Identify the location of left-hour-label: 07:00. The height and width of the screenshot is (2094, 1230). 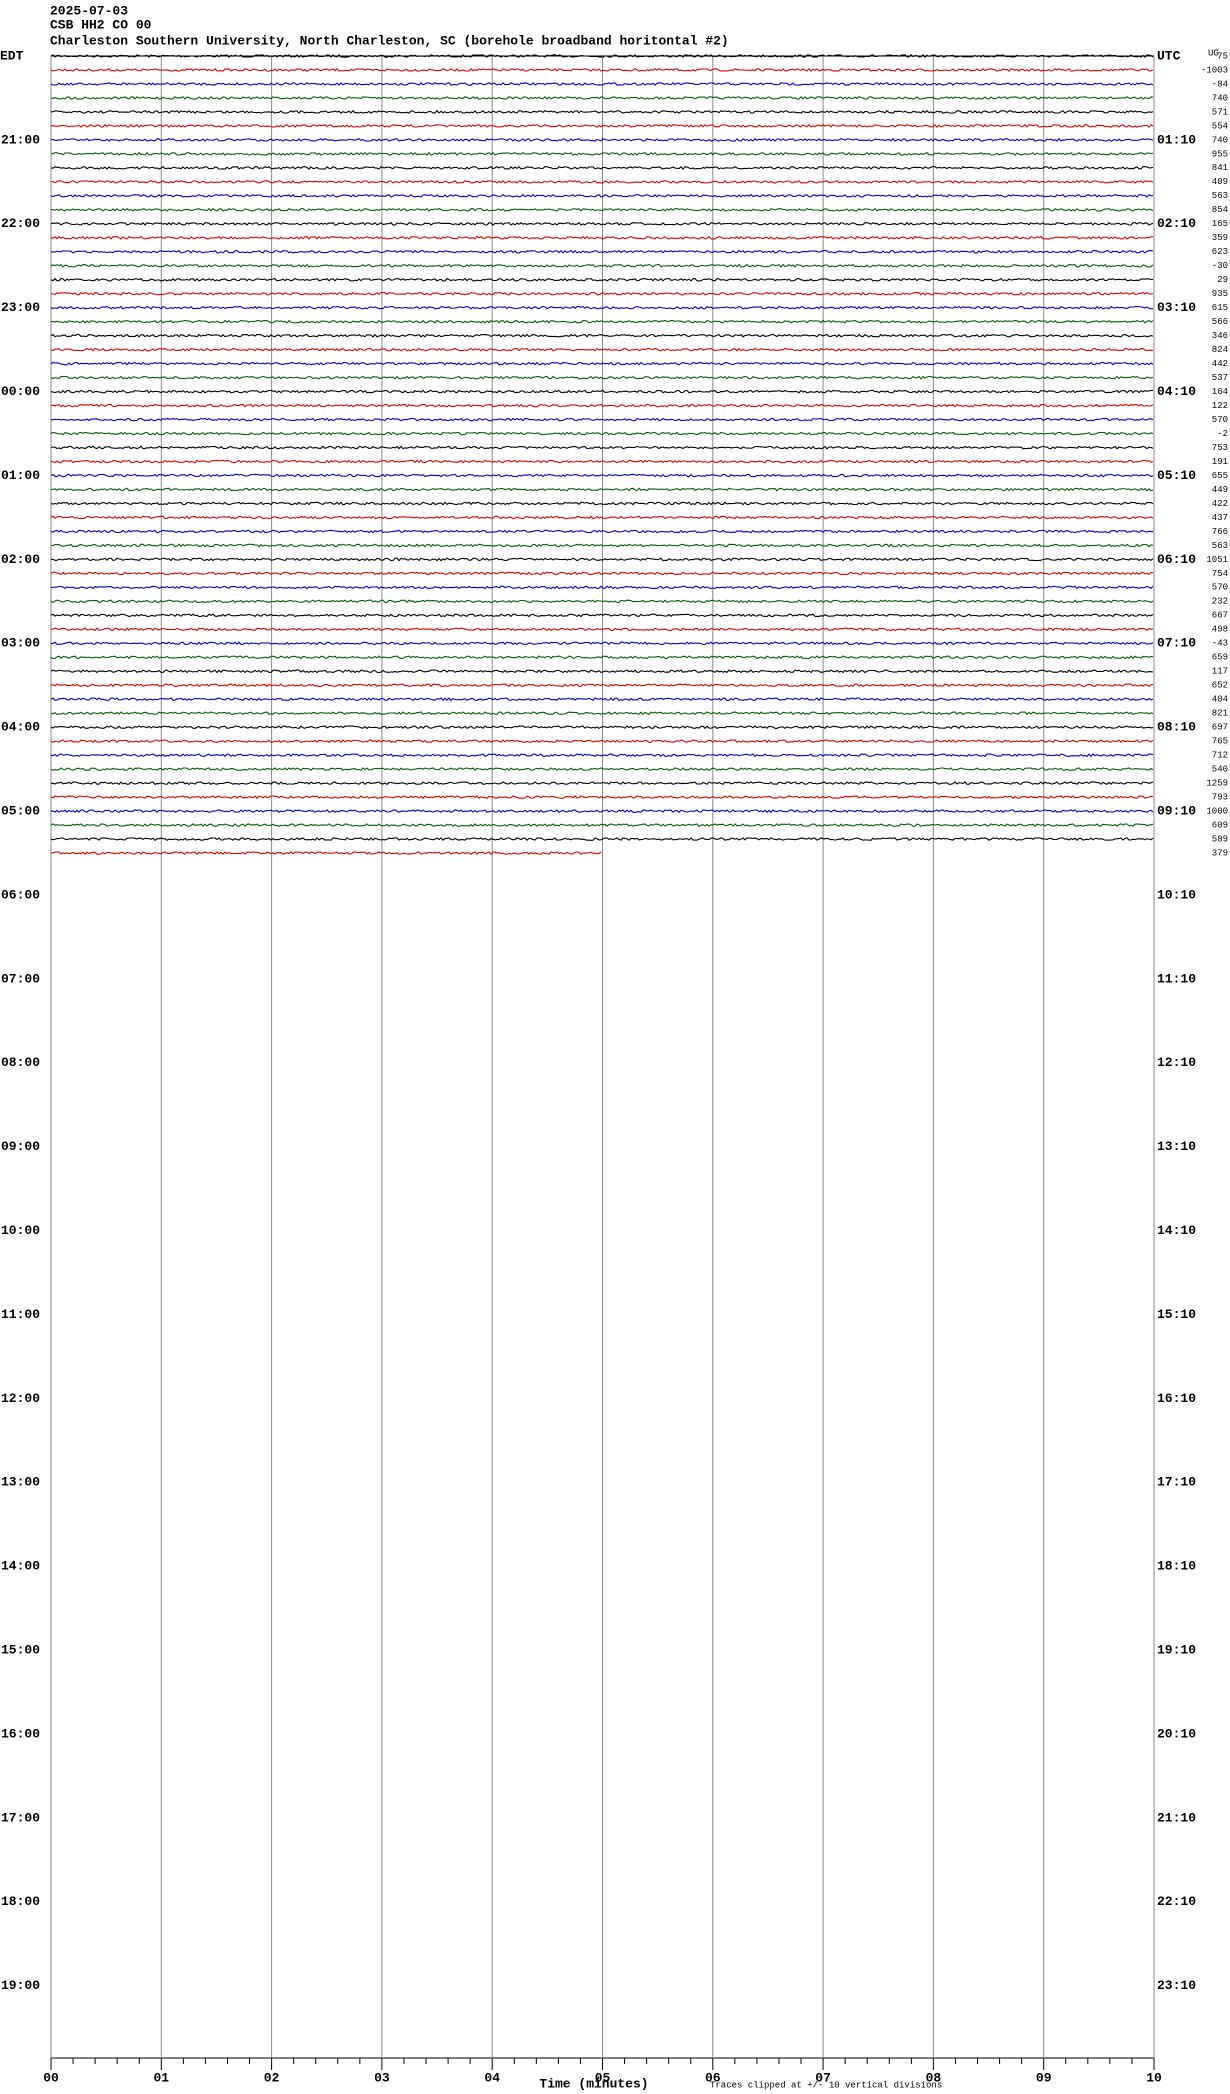
(20, 978).